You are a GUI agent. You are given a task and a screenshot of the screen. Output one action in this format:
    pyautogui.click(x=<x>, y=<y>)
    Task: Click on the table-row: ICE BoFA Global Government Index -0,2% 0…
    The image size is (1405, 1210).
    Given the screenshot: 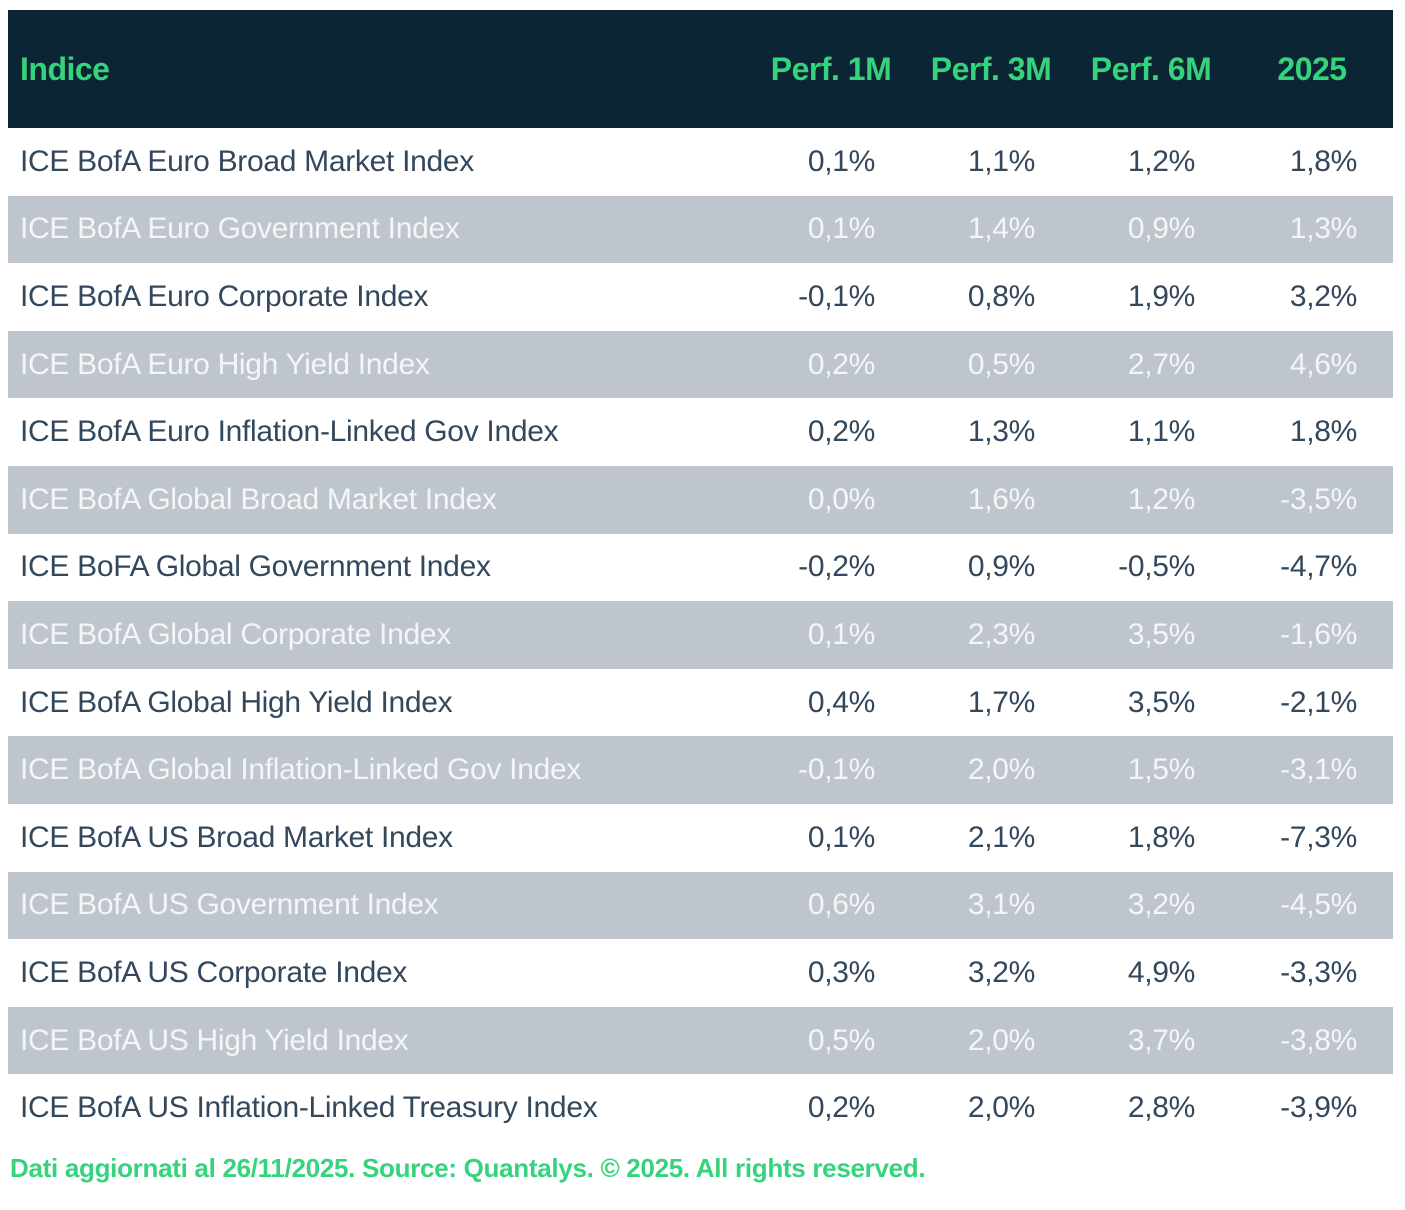 What is the action you would take?
    pyautogui.click(x=700, y=568)
    